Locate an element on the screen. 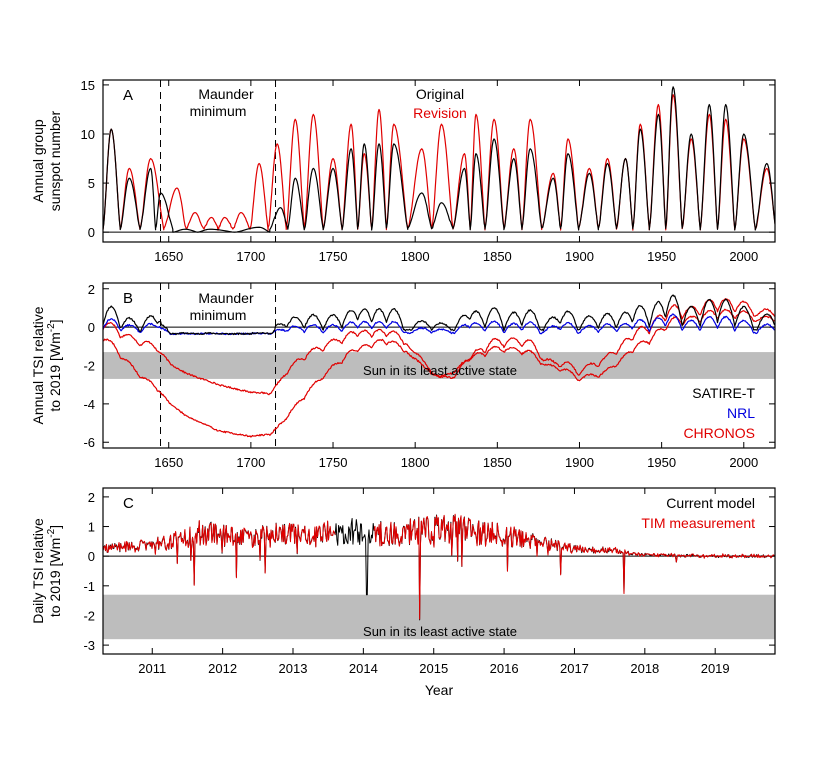 This screenshot has height=771, width=830. panel-label: A is located at coordinates (128, 95).